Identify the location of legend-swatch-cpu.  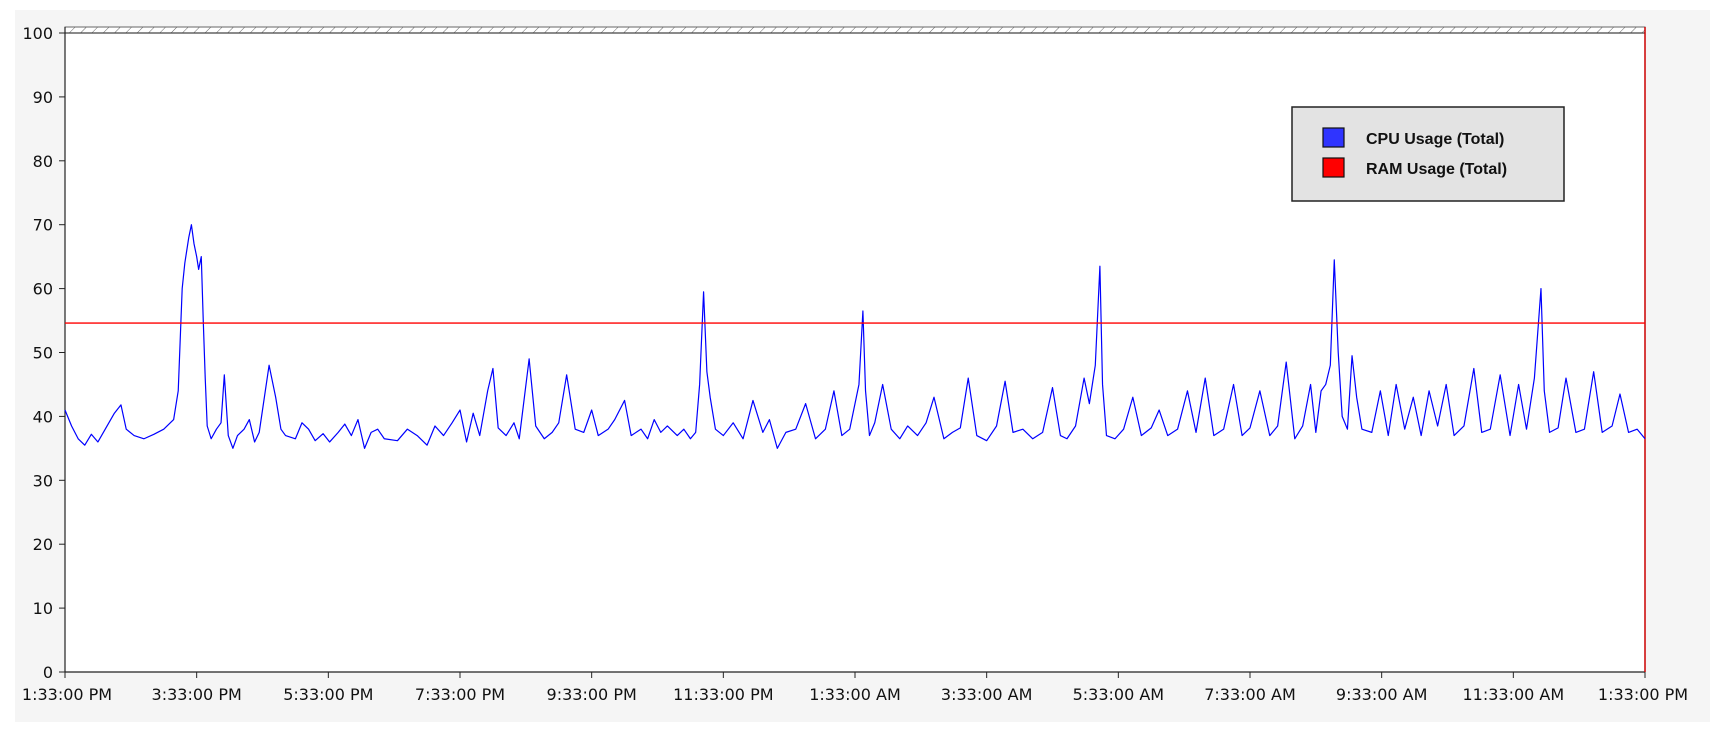
(1333, 137).